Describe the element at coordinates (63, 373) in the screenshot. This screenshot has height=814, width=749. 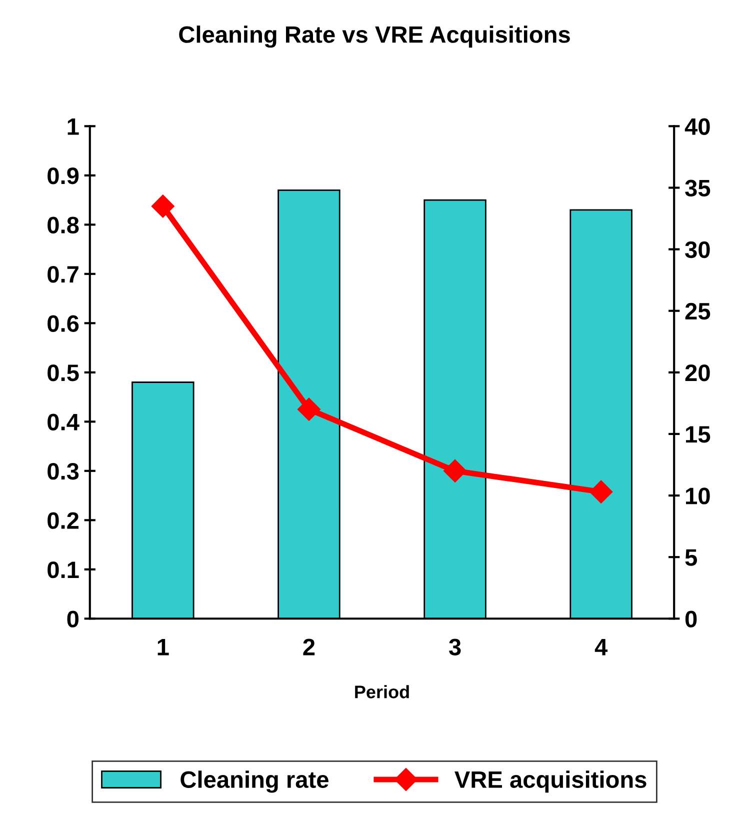
I see `y-tick-label: 0.5` at that location.